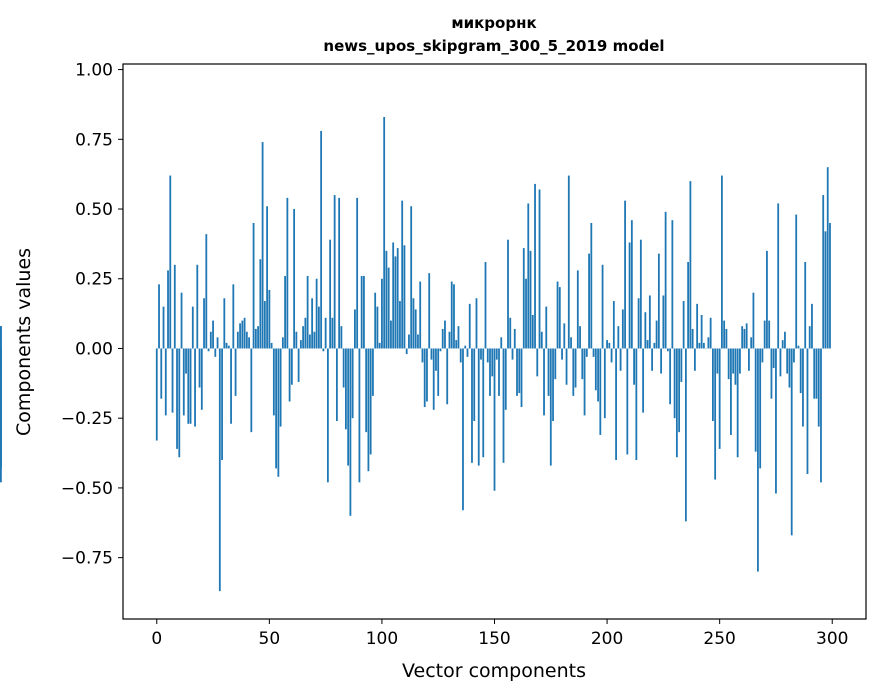 This screenshot has height=700, width=880. Describe the element at coordinates (87, 419) in the screenshot. I see `y-tick-label: −0.25` at that location.